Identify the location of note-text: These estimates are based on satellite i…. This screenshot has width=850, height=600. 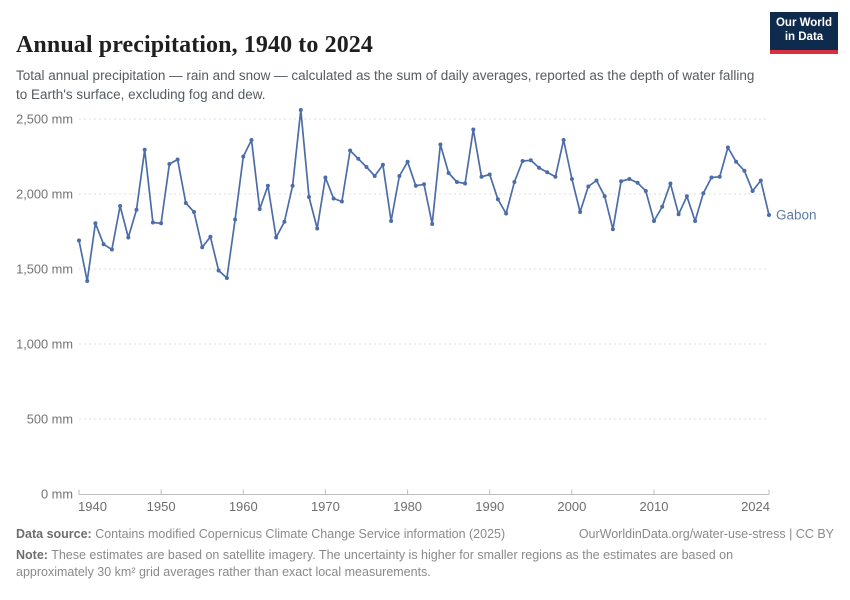
(375, 563).